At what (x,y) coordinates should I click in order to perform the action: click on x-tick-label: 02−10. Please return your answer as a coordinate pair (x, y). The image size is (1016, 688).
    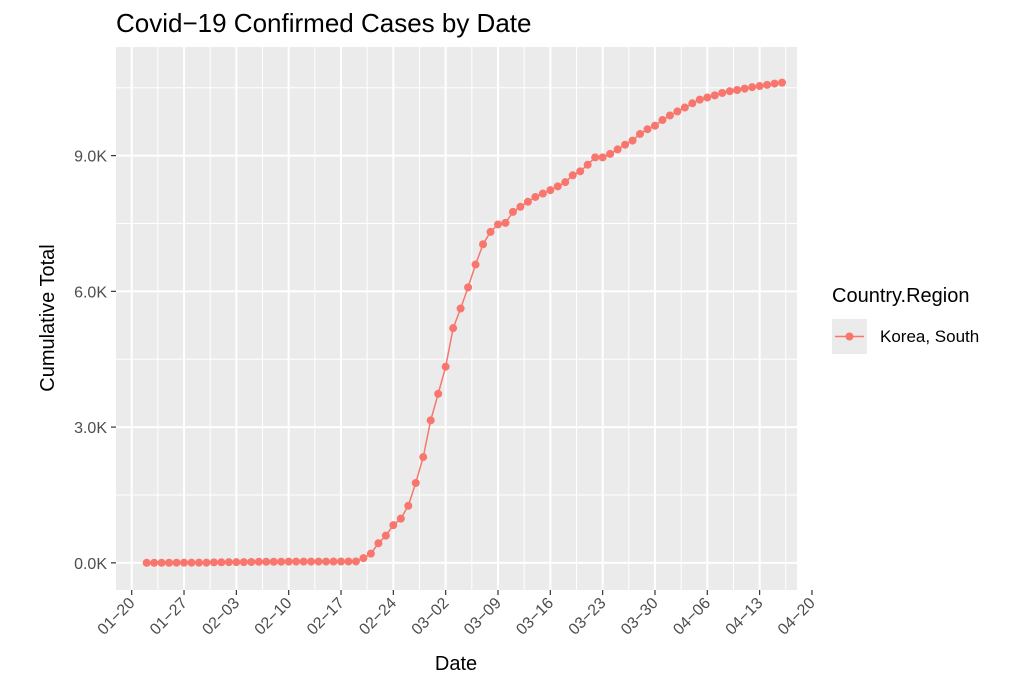
    Looking at the image, I should click on (274, 617).